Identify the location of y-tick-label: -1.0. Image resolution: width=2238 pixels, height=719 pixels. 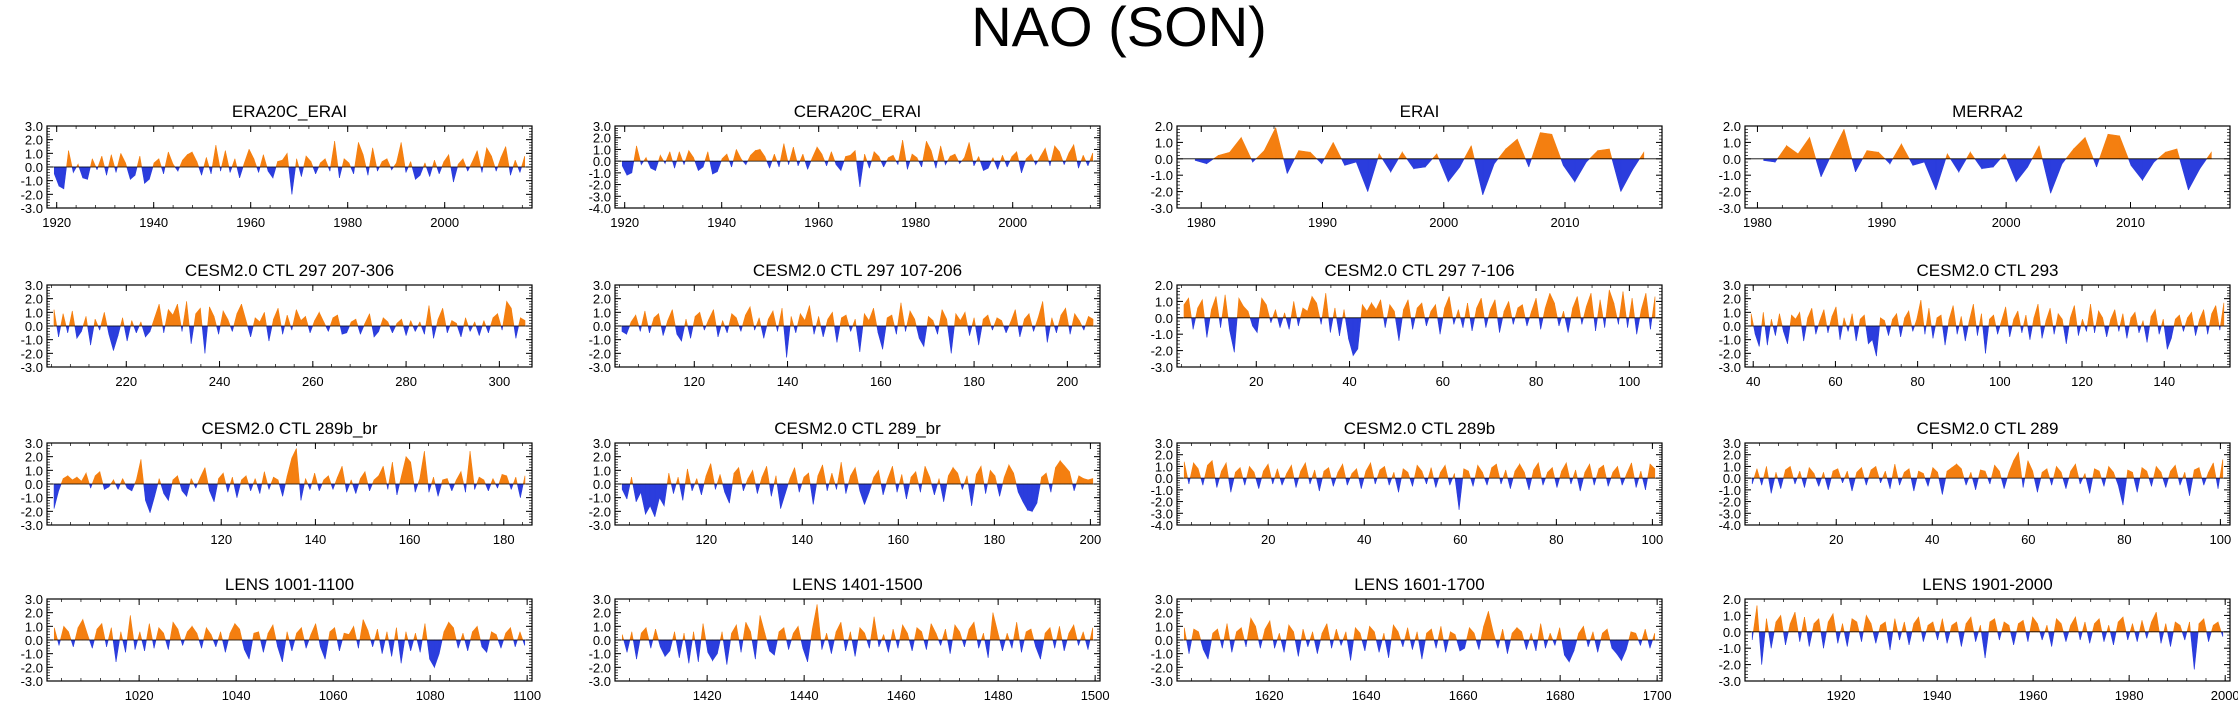
(32, 498).